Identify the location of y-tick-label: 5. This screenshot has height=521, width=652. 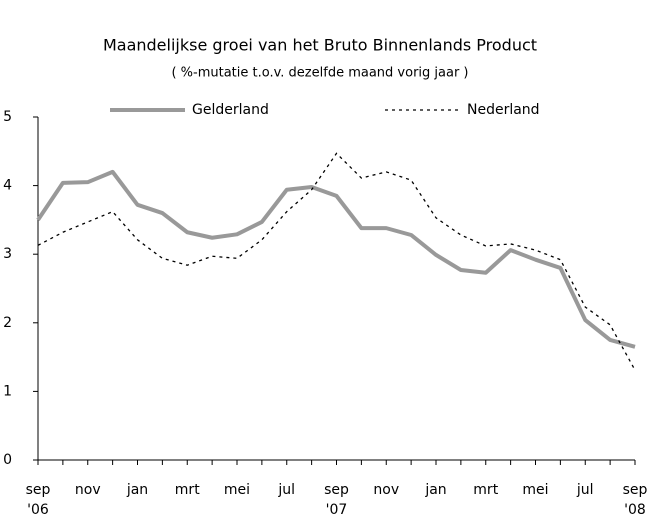
(7, 117).